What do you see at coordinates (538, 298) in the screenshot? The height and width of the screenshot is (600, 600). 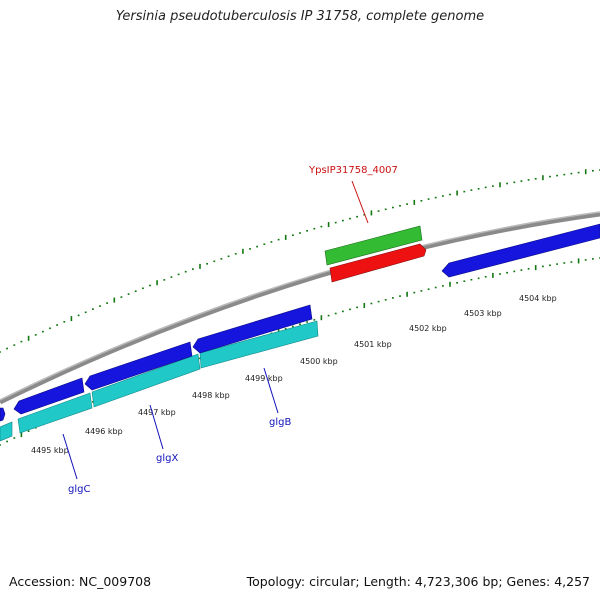 I see `kbp-label: 4504 kbp` at bounding box center [538, 298].